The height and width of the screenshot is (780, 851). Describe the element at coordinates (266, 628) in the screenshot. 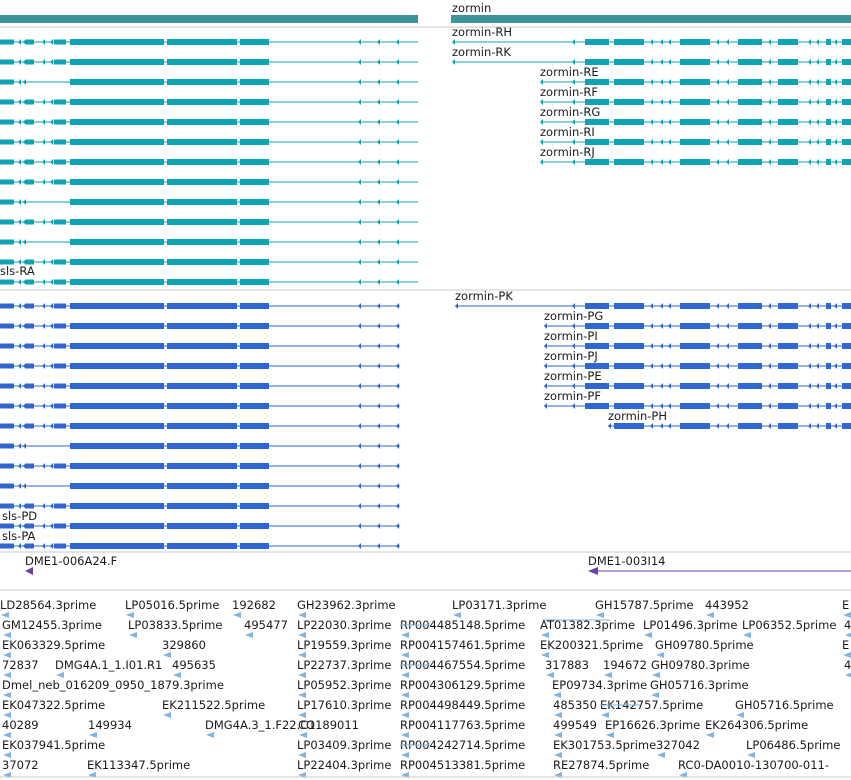

I see `est-feature: 495477` at that location.